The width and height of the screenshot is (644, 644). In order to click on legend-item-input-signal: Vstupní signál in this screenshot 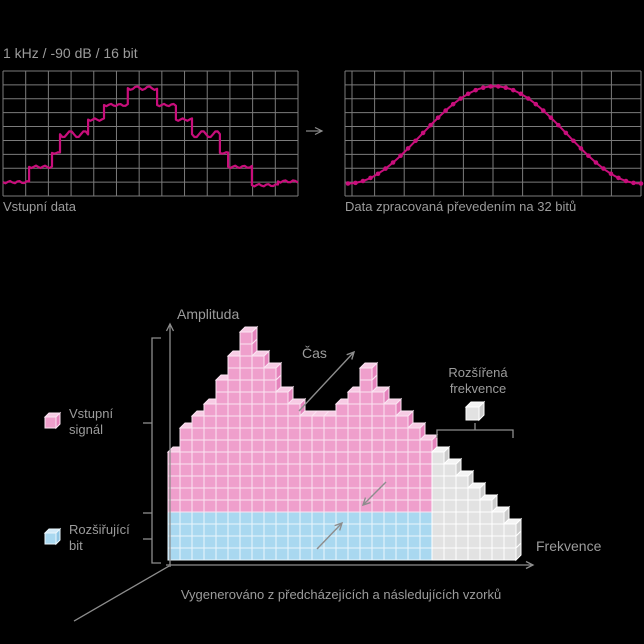, I will do `click(91, 422)`.